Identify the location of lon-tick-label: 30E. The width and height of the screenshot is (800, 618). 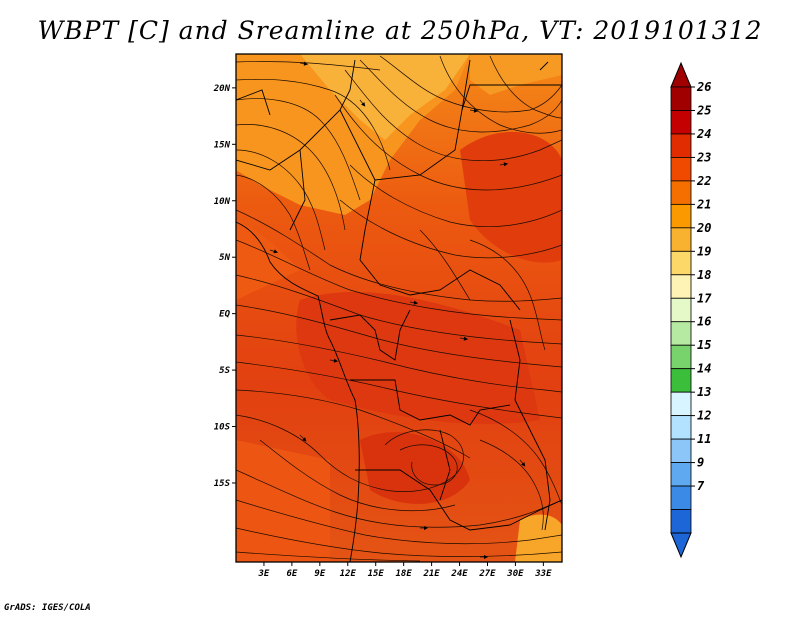
(515, 574).